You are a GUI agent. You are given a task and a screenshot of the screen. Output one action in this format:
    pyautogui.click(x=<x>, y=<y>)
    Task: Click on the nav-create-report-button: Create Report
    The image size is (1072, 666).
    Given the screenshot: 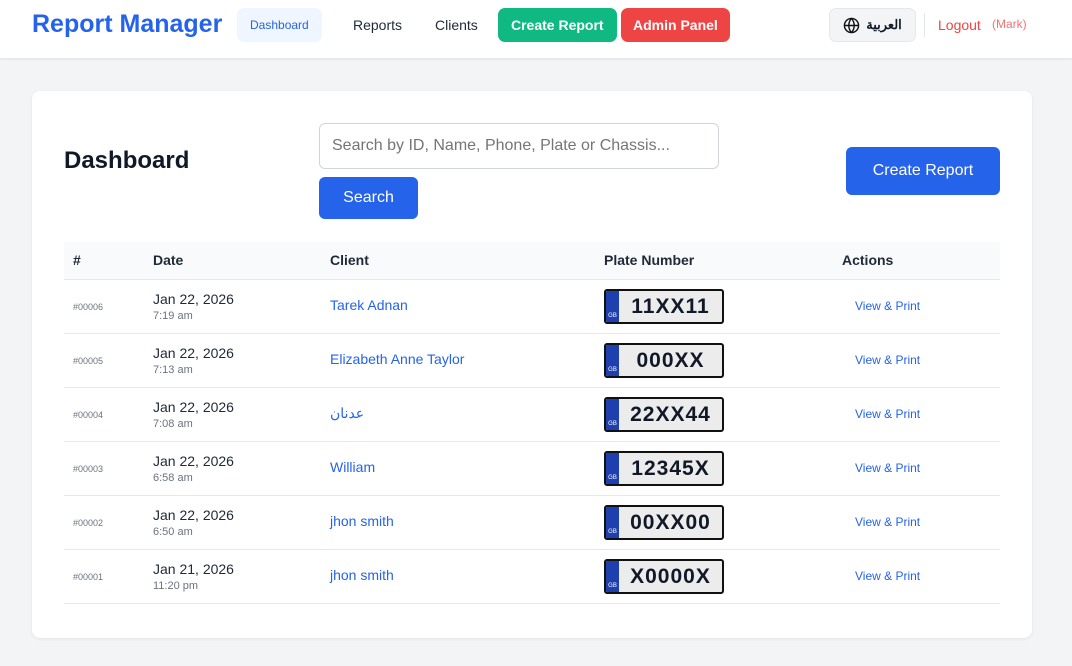 What is the action you would take?
    pyautogui.click(x=557, y=25)
    